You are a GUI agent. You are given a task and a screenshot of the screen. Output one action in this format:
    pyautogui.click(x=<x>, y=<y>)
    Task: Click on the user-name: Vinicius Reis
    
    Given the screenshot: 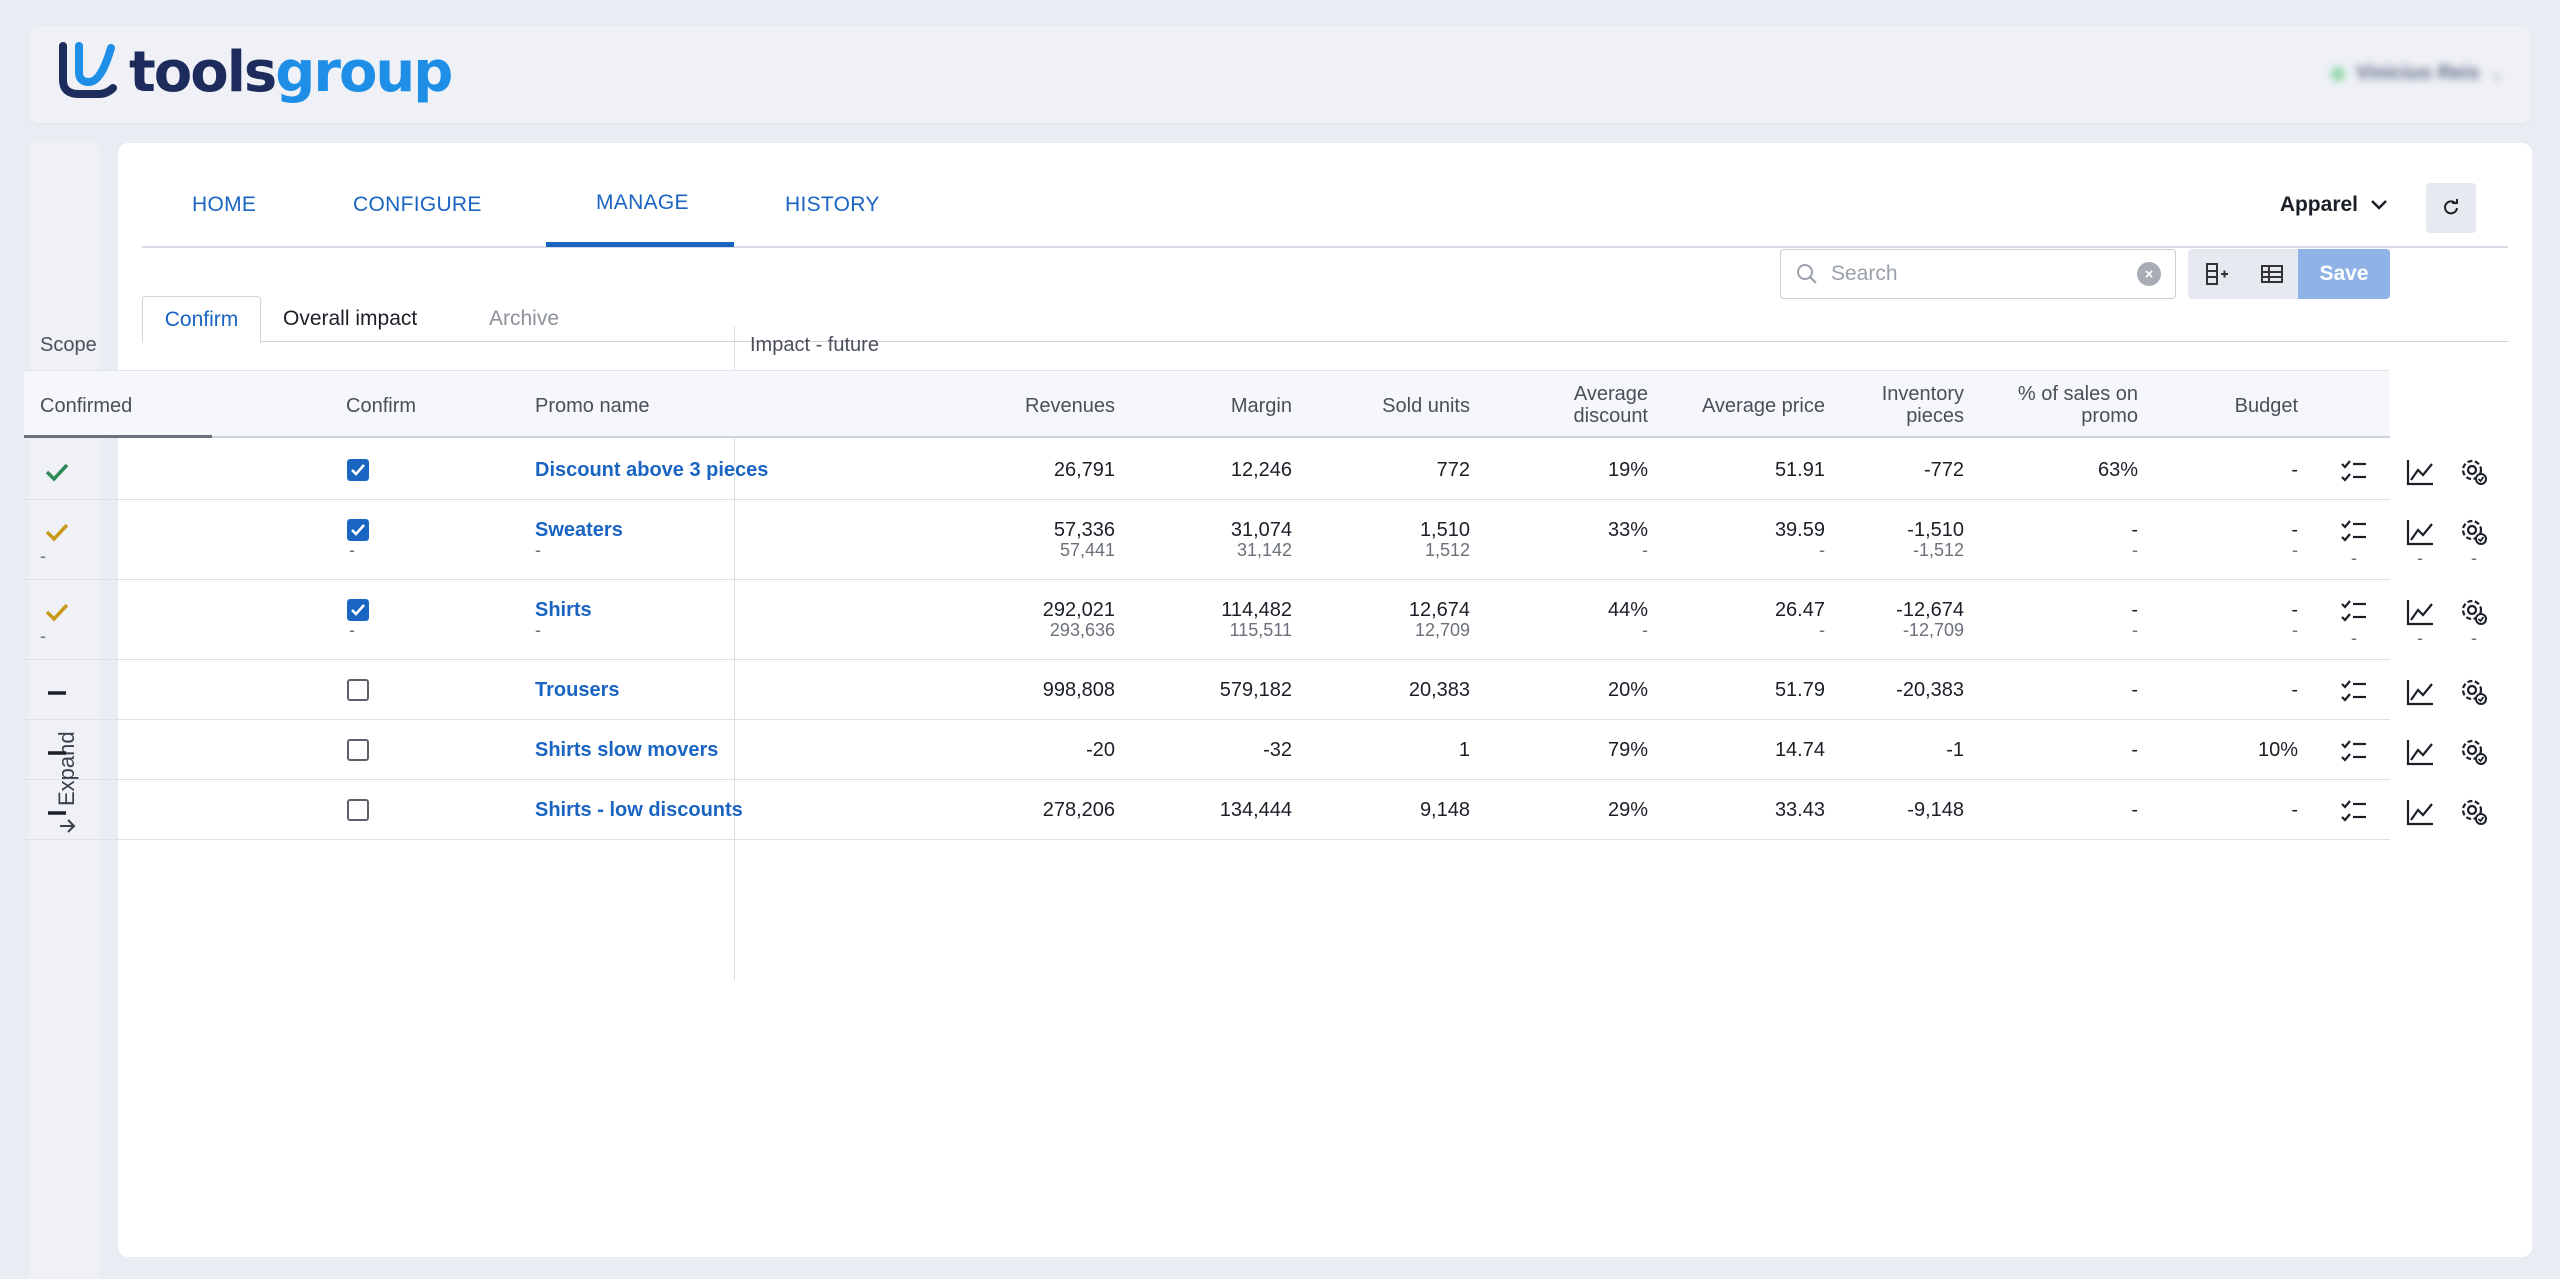 What is the action you would take?
    pyautogui.click(x=2417, y=73)
    